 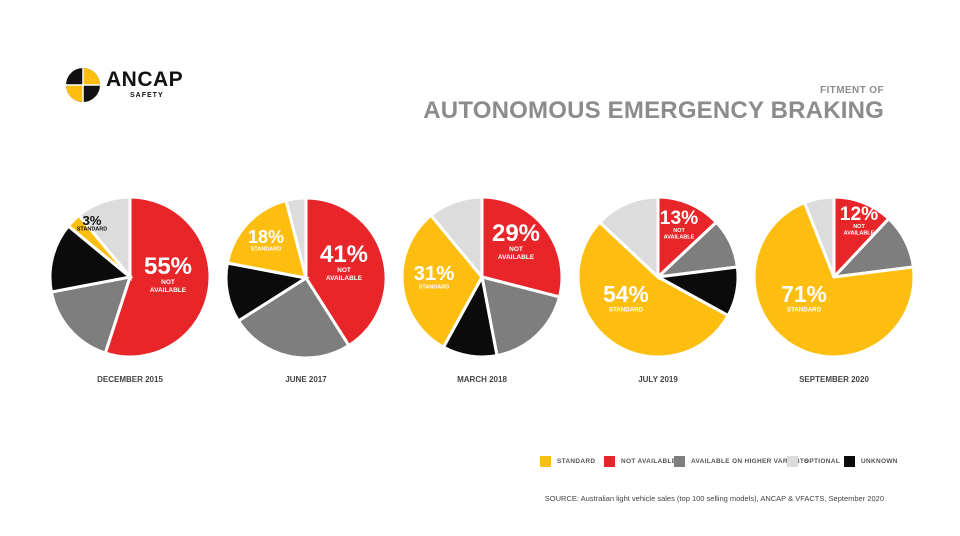 What do you see at coordinates (147, 95) in the screenshot?
I see `brand-sub: SAFETY` at bounding box center [147, 95].